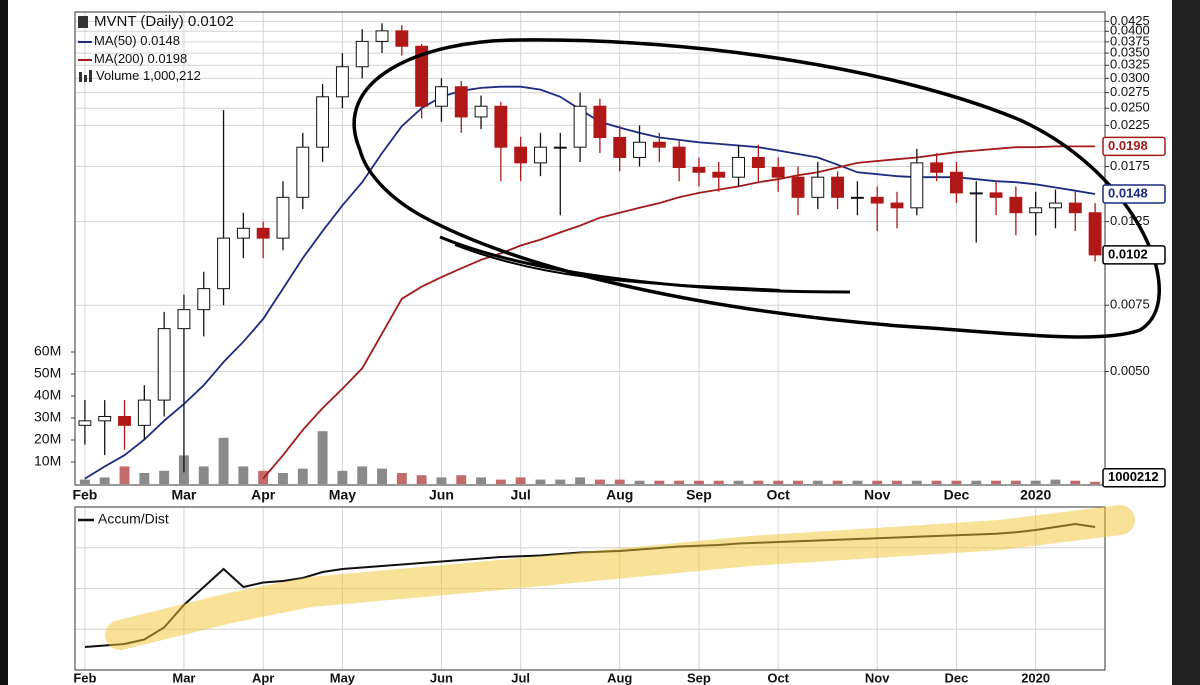  I want to click on y-tick-label: 0.0325, so click(1130, 64).